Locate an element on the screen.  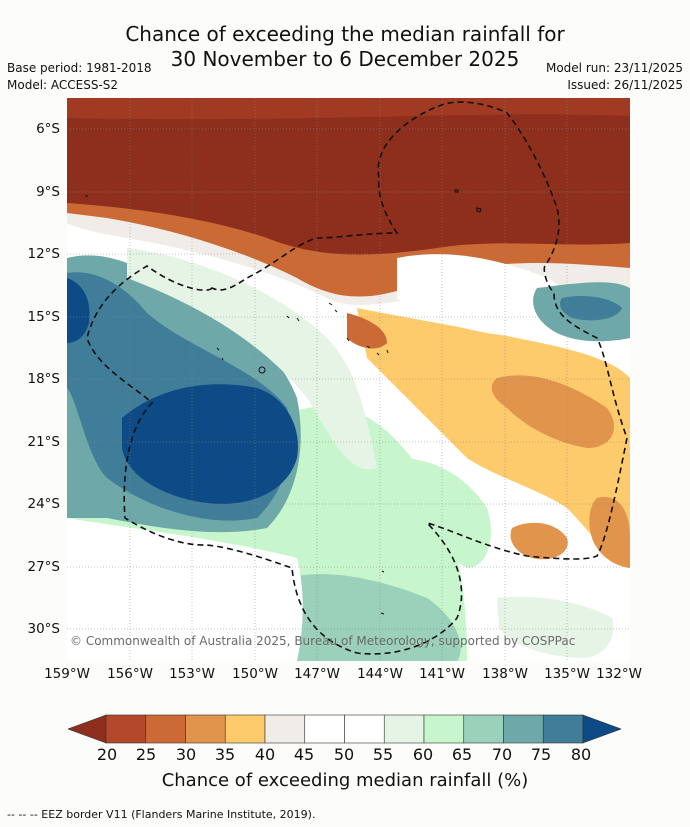
colorbar-arrow-low is located at coordinates (87, 729).